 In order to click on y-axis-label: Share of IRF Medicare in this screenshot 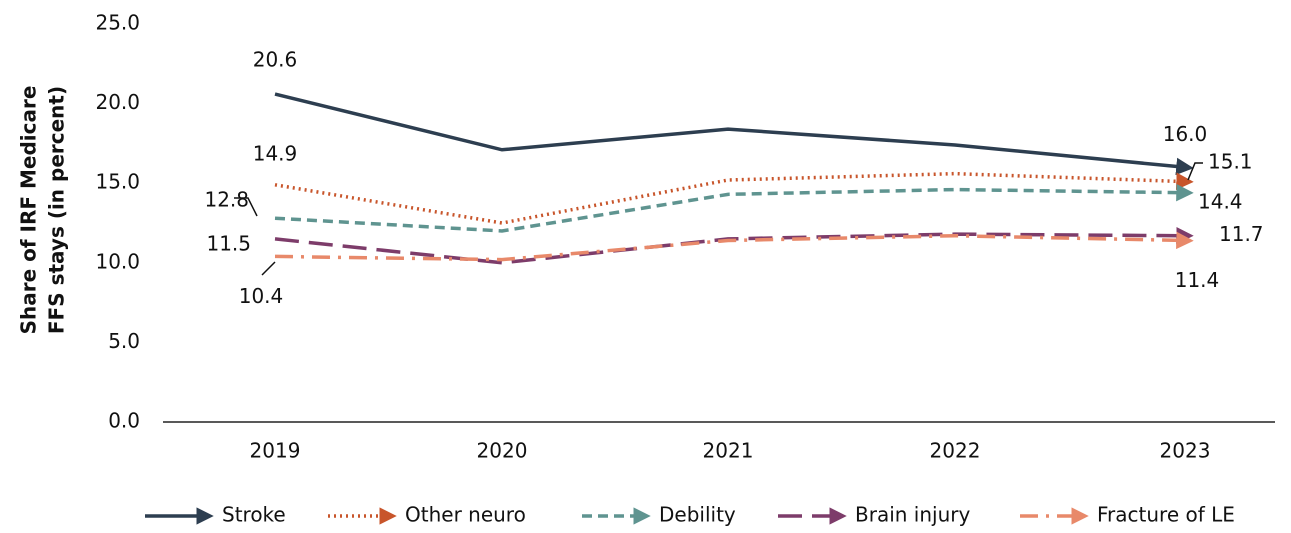, I will do `click(29, 210)`.